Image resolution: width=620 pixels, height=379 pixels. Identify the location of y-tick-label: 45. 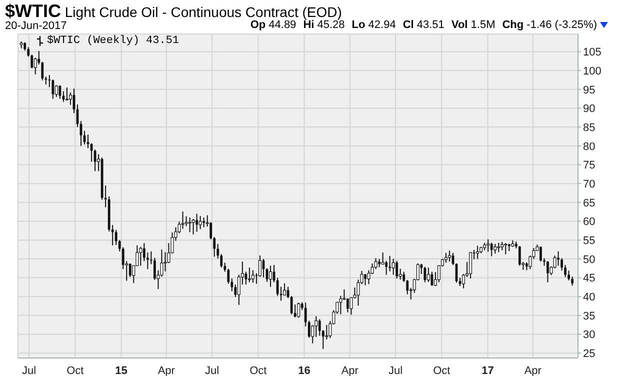
(589, 278).